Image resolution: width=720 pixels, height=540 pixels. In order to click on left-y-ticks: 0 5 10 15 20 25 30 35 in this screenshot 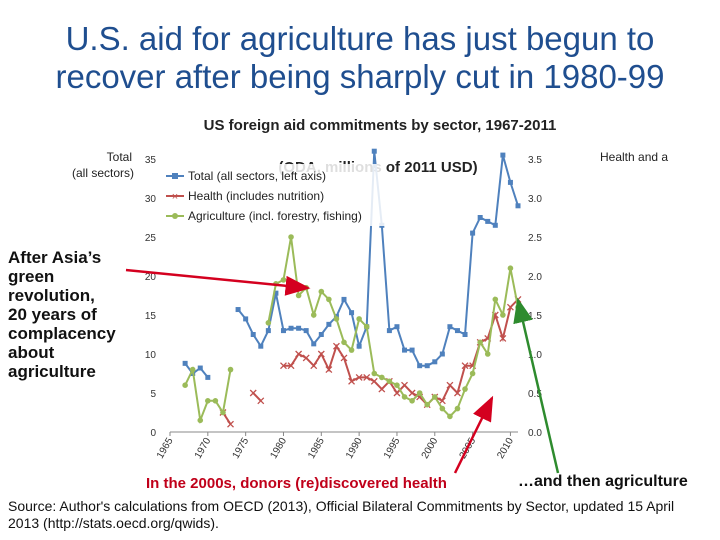, I will do `click(151, 297)`.